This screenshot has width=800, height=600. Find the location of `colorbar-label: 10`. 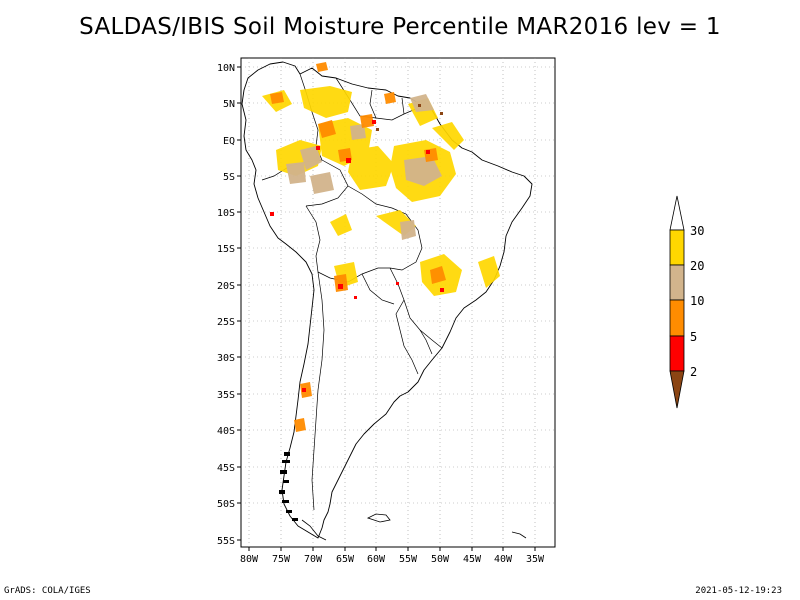

colorbar-label: 10 is located at coordinates (697, 301).